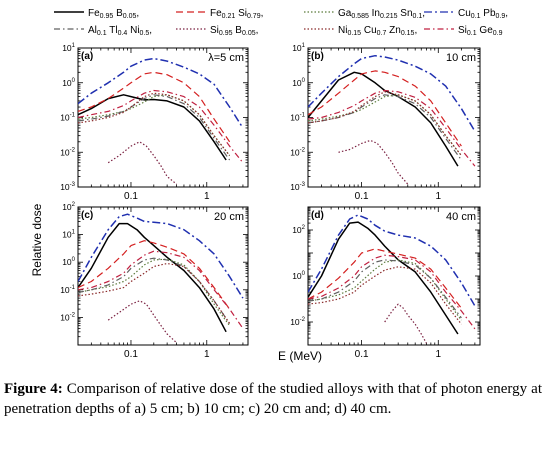  I want to click on panel-label: (b), so click(317, 56).